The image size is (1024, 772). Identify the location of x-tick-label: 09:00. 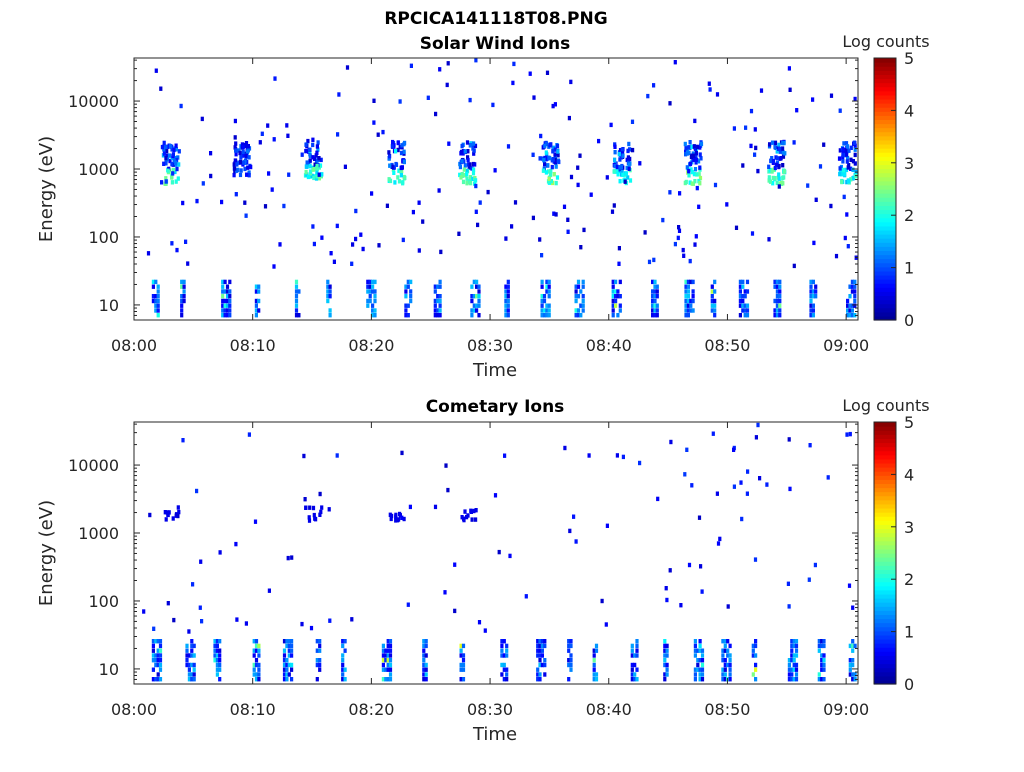
(846, 709).